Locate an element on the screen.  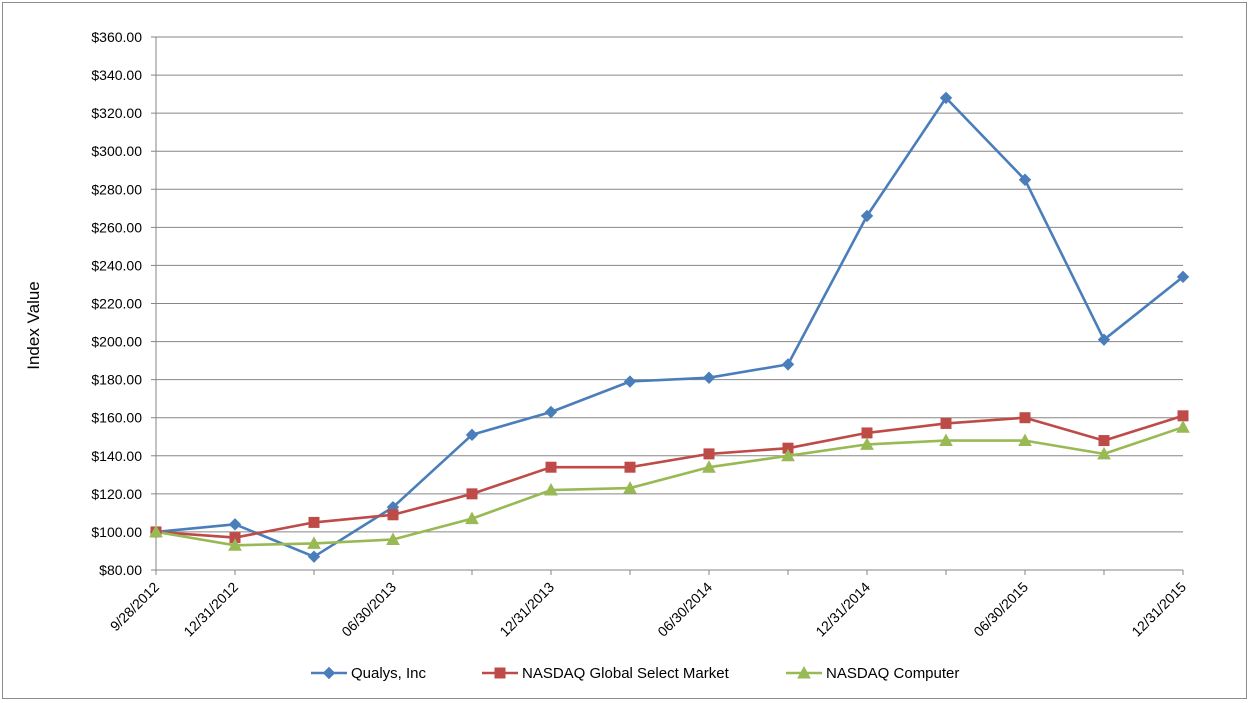
x-tick-label: 9/28/2012 is located at coordinates (135, 607).